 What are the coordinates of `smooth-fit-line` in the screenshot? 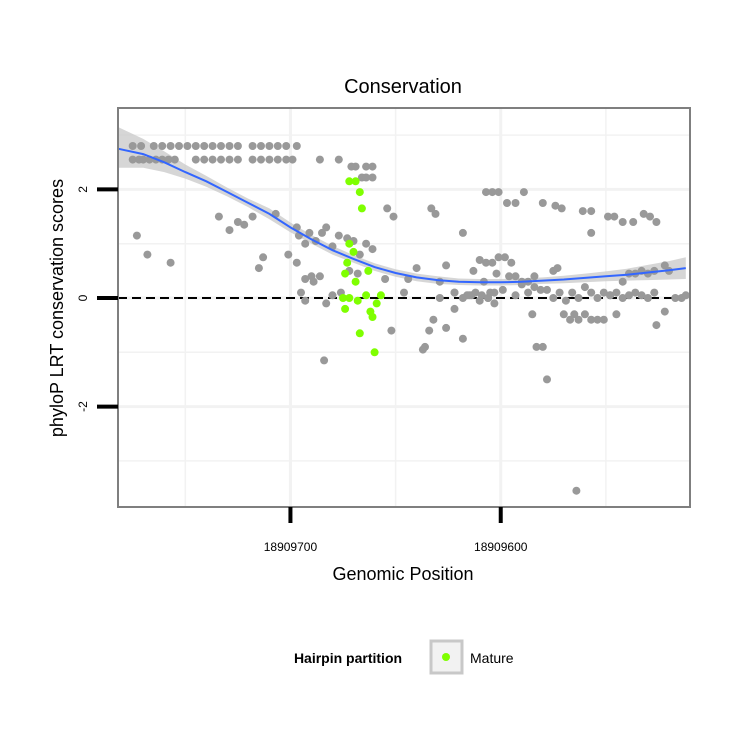 It's located at (401, 215).